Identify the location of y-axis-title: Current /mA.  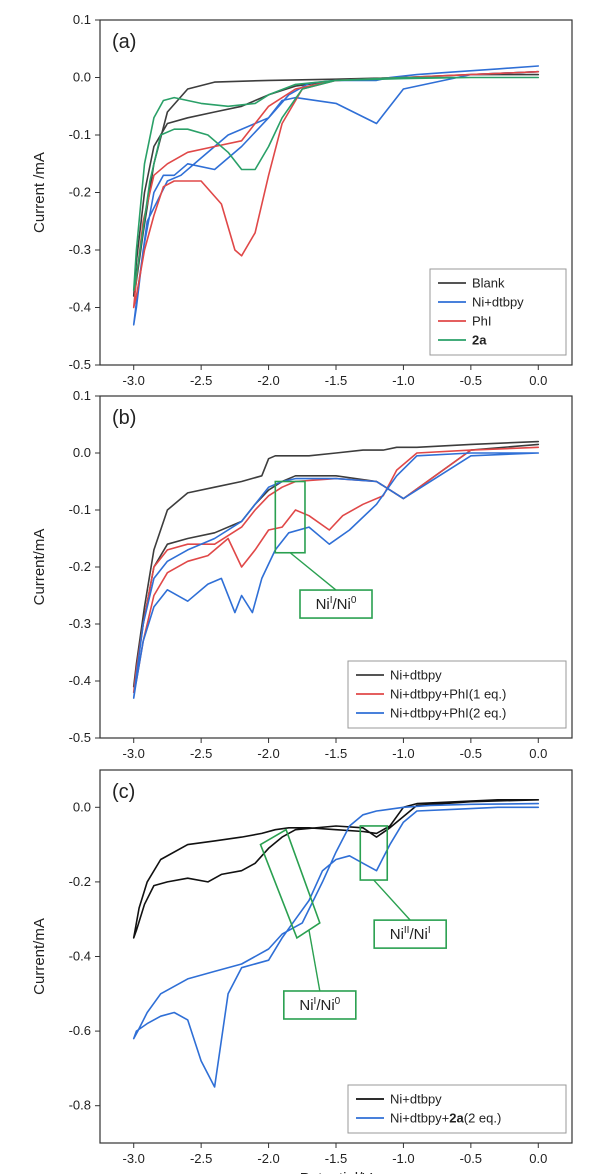
(39, 192).